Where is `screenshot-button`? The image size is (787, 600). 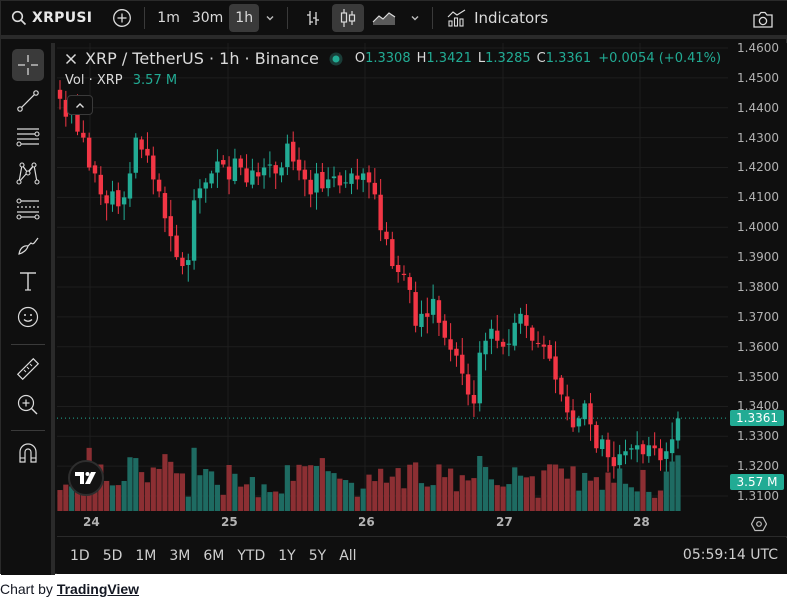 screenshot-button is located at coordinates (763, 20).